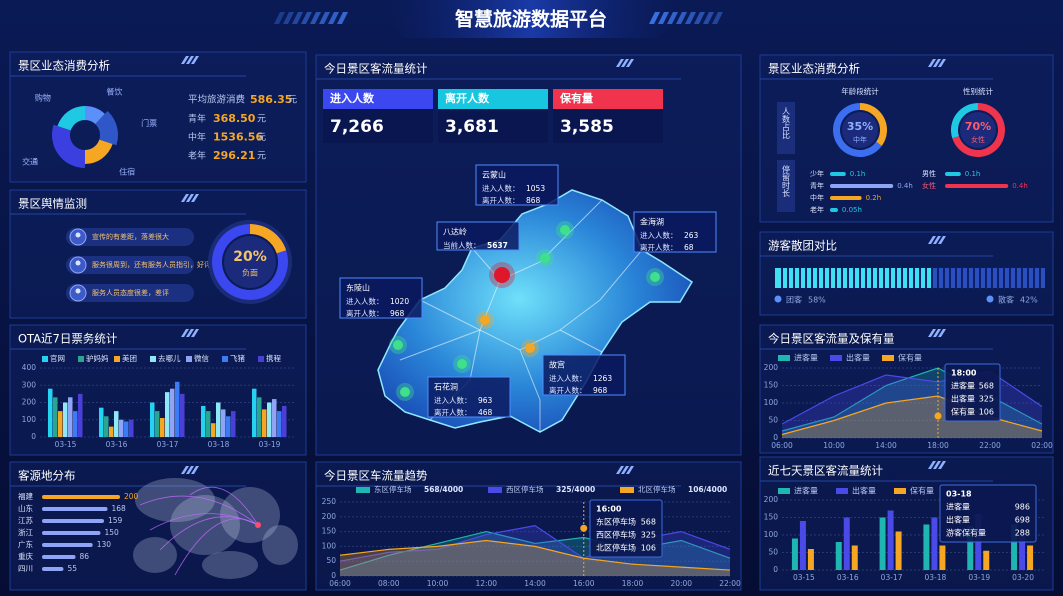 This screenshot has width=1063, height=596. I want to click on ratio-value: 42%, so click(1029, 300).